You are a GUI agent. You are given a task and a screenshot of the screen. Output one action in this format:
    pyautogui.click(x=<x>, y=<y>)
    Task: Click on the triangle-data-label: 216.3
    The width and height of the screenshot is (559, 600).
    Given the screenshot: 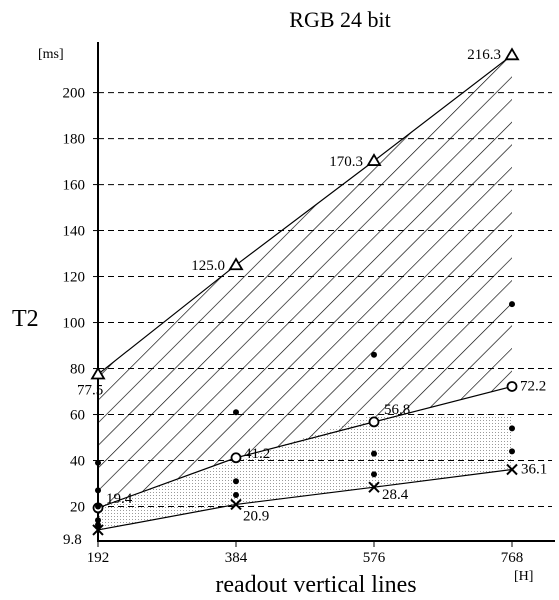 What is the action you would take?
    pyautogui.click(x=484, y=55)
    